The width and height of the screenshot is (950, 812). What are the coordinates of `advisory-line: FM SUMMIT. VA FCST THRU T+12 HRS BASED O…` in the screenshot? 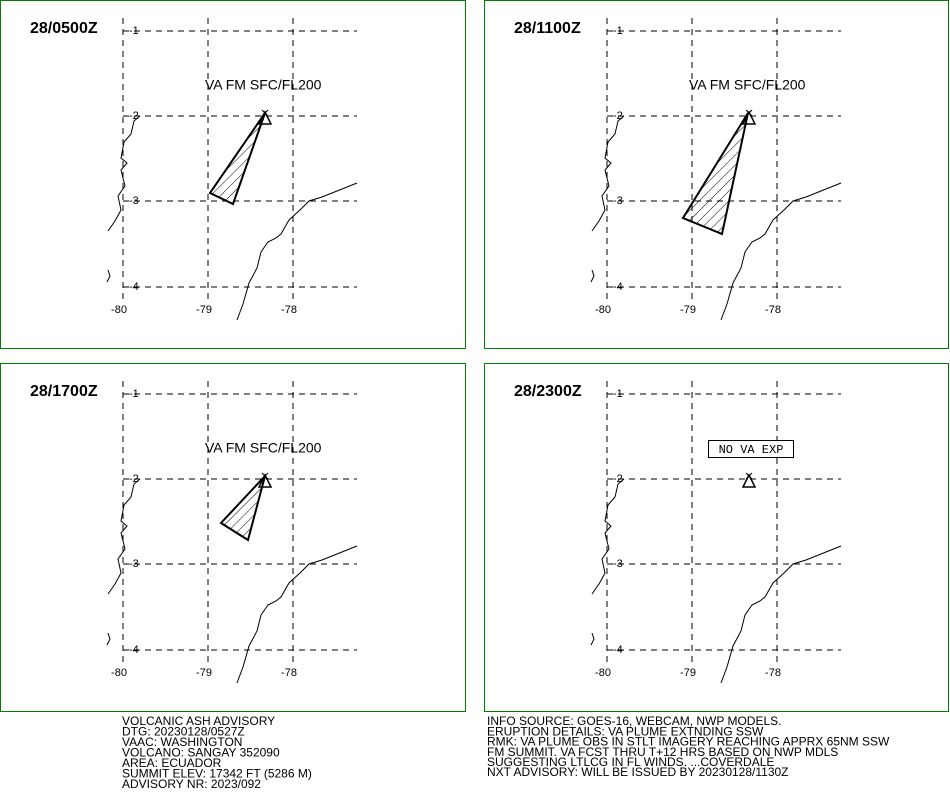 It's located at (662, 752).